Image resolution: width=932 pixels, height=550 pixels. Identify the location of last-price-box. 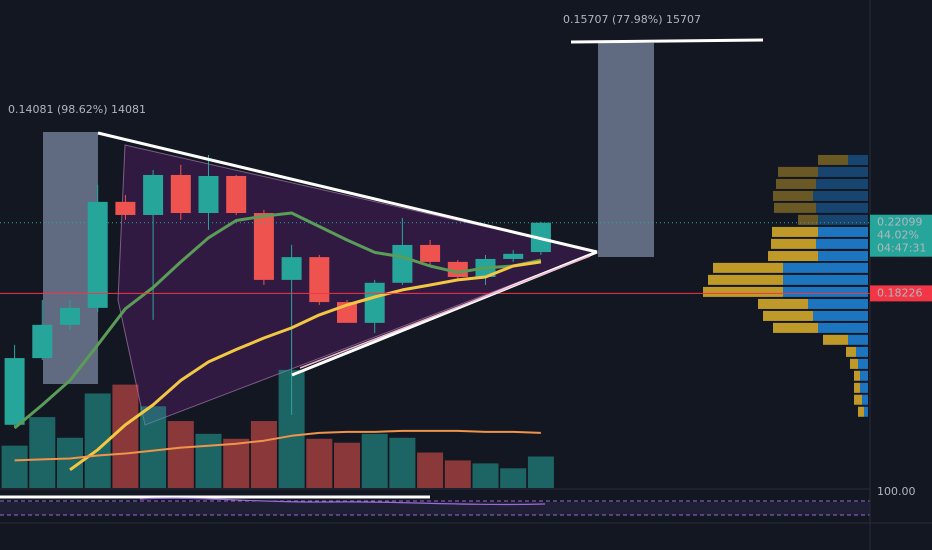
(901, 235).